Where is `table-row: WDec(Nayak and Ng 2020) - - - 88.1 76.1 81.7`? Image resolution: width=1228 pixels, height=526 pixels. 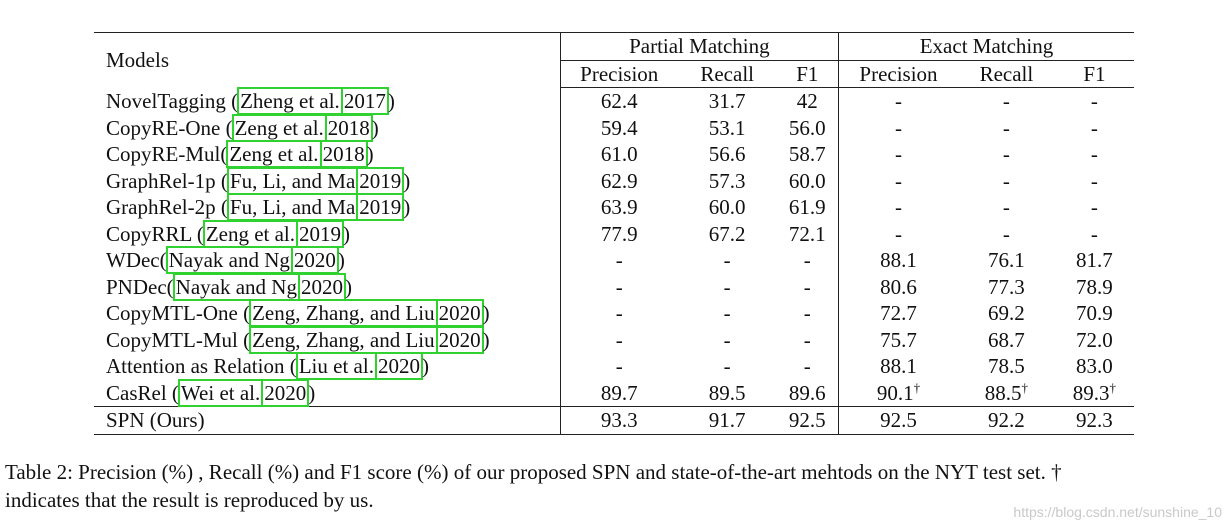 table-row: WDec(Nayak and Ng 2020) - - - 88.1 76.1 81.7 is located at coordinates (614, 260).